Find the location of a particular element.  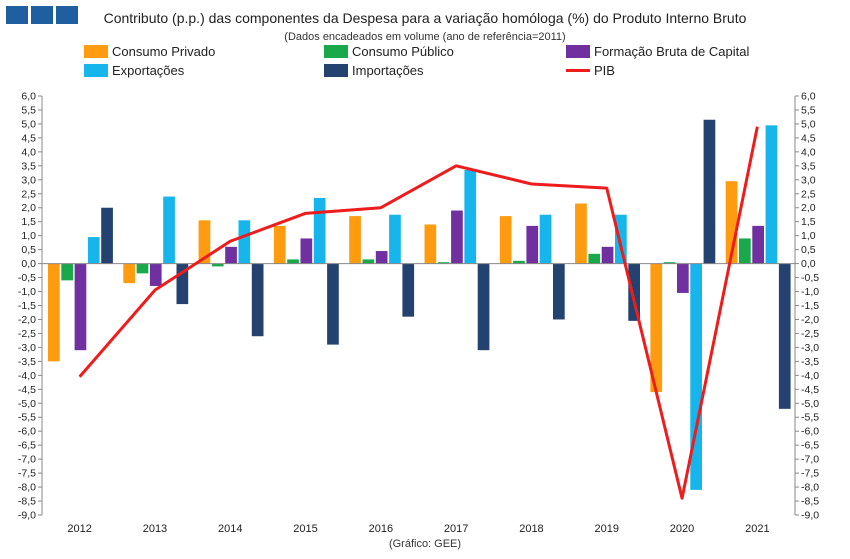

legend-swatch-formacao-bruta is located at coordinates (578, 51).